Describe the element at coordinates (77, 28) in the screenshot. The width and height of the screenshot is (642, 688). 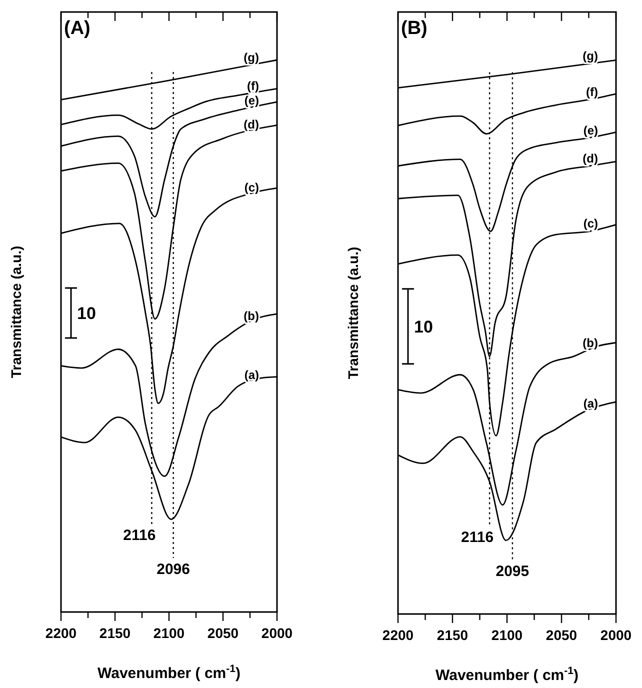
I see `chart-title: (A)` at that location.